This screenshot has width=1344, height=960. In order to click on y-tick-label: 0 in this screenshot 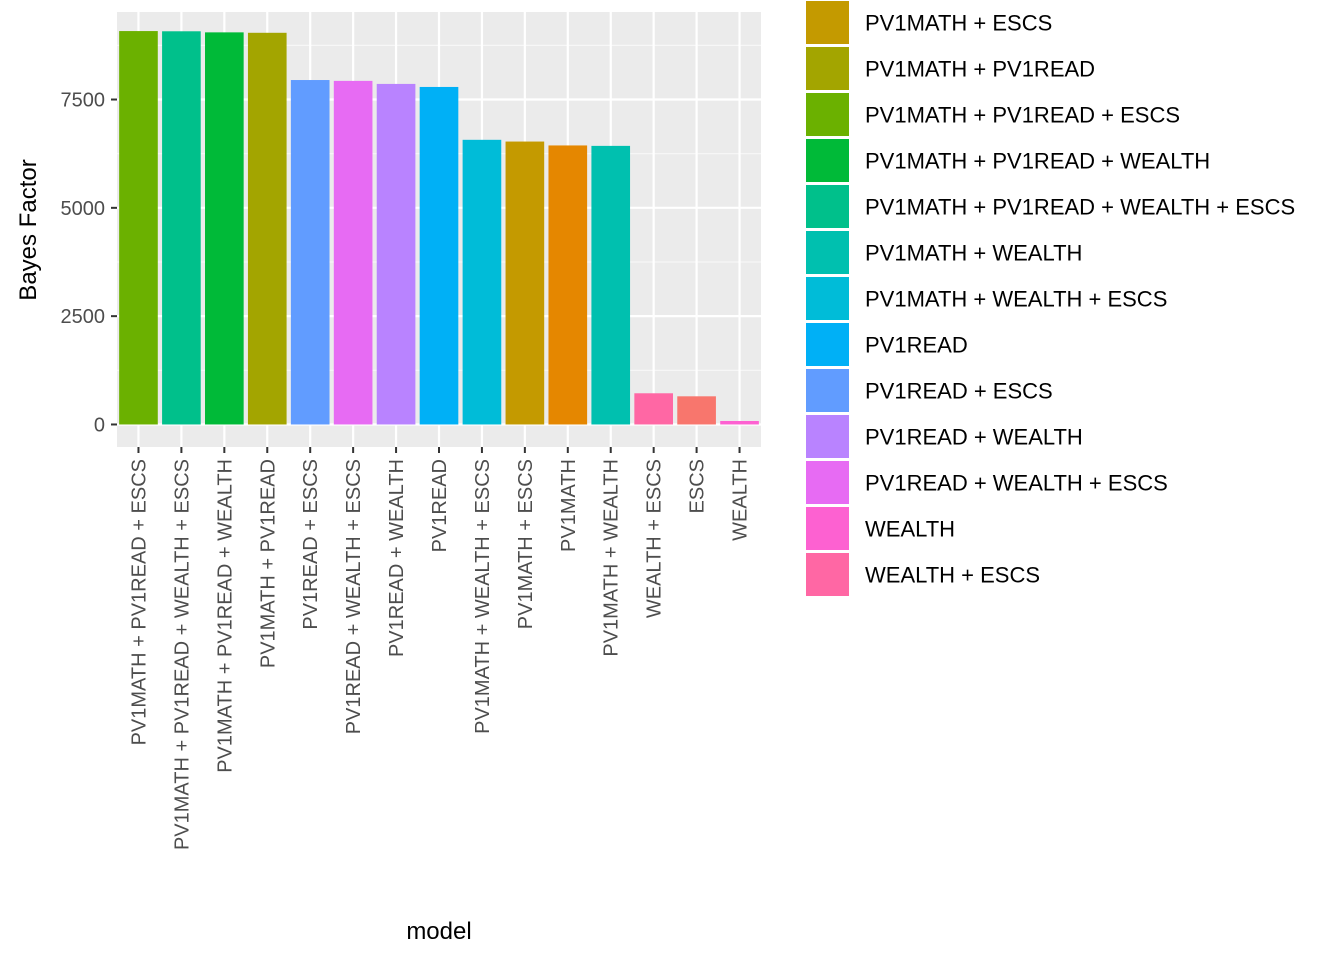, I will do `click(99, 425)`.